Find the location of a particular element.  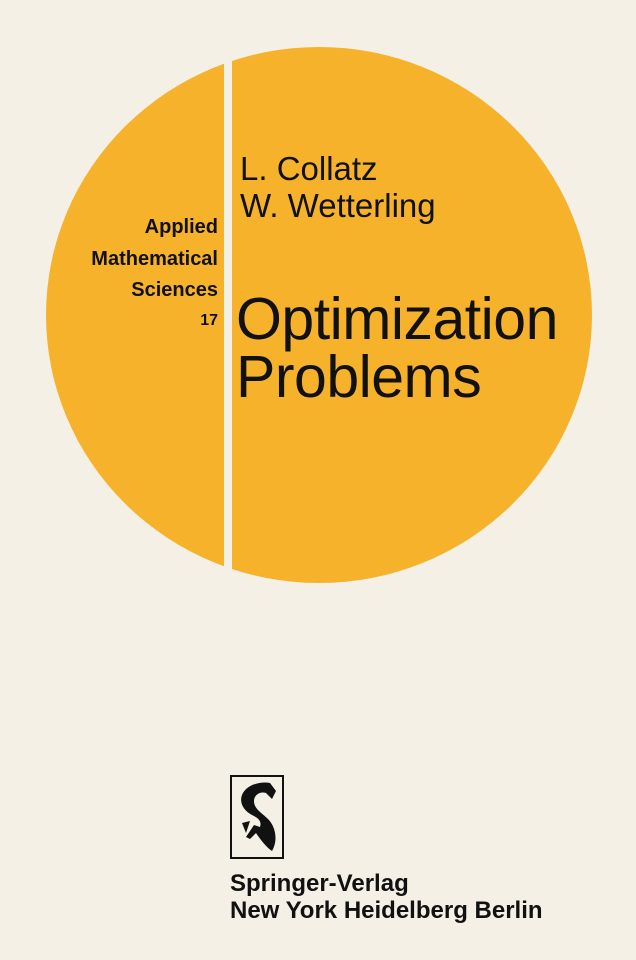

title-line-1: Optimization is located at coordinates (397, 319).